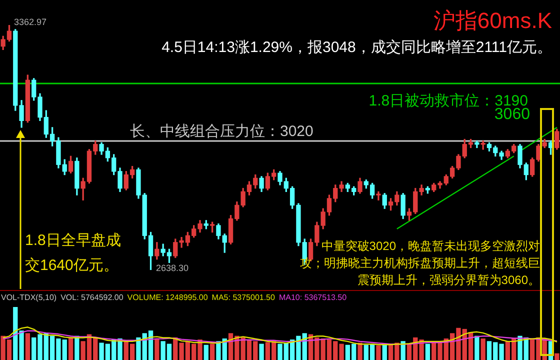 This screenshot has width=560, height=360. Describe the element at coordinates (172, 268) in the screenshot. I see `annotation: 2638.30` at that location.